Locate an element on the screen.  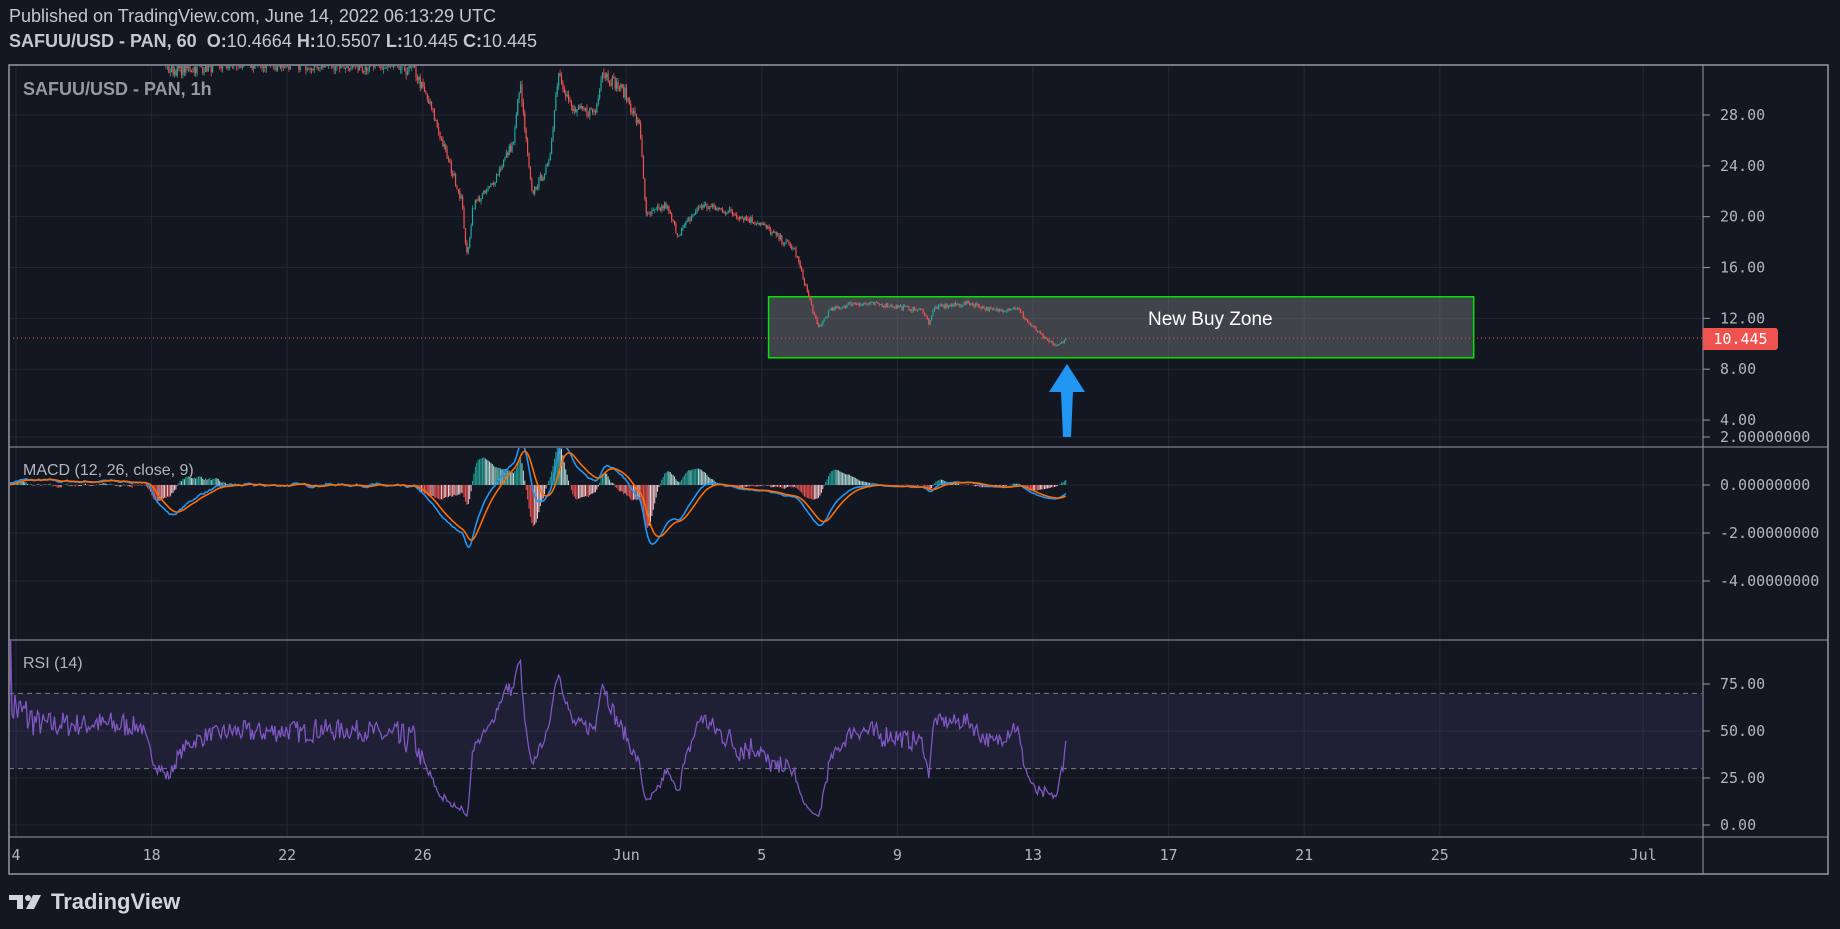
tradingview-logo: TradingView is located at coordinates (94, 902).